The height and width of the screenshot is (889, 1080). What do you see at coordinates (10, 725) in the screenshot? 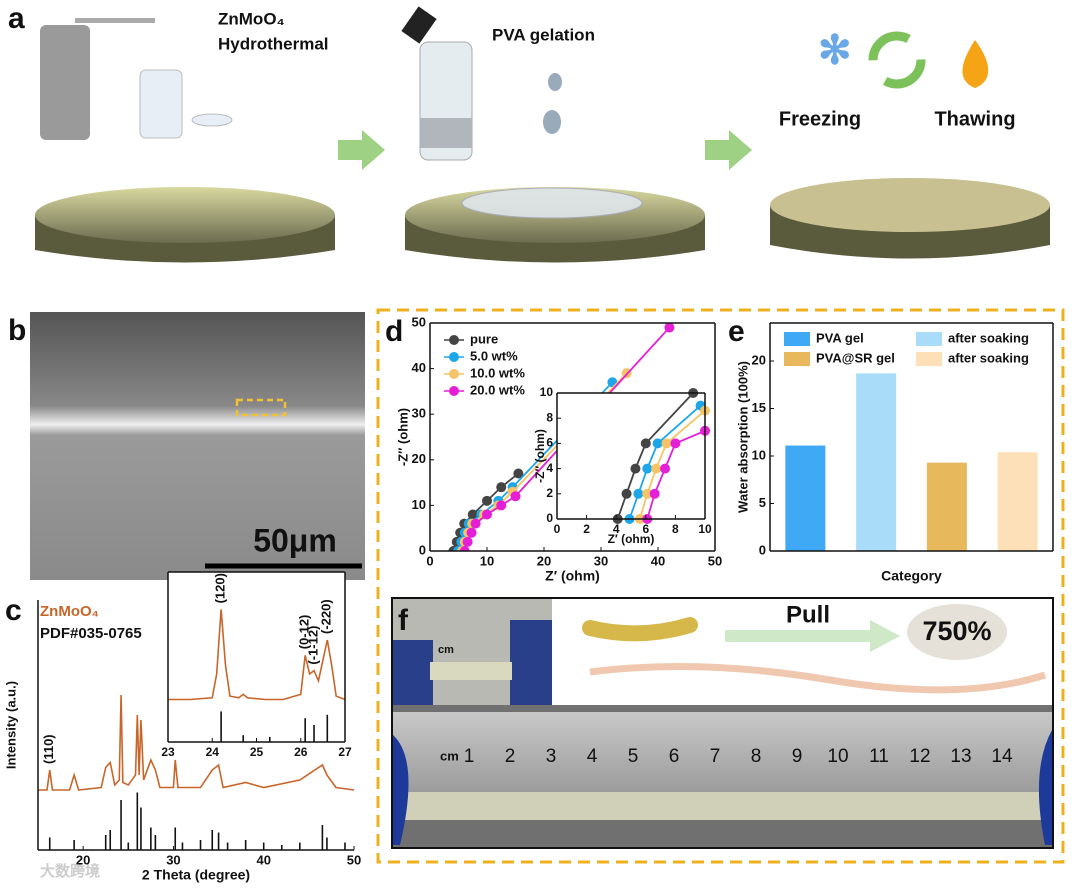
I see `y-axis-label: Intensity (a.u.)` at bounding box center [10, 725].